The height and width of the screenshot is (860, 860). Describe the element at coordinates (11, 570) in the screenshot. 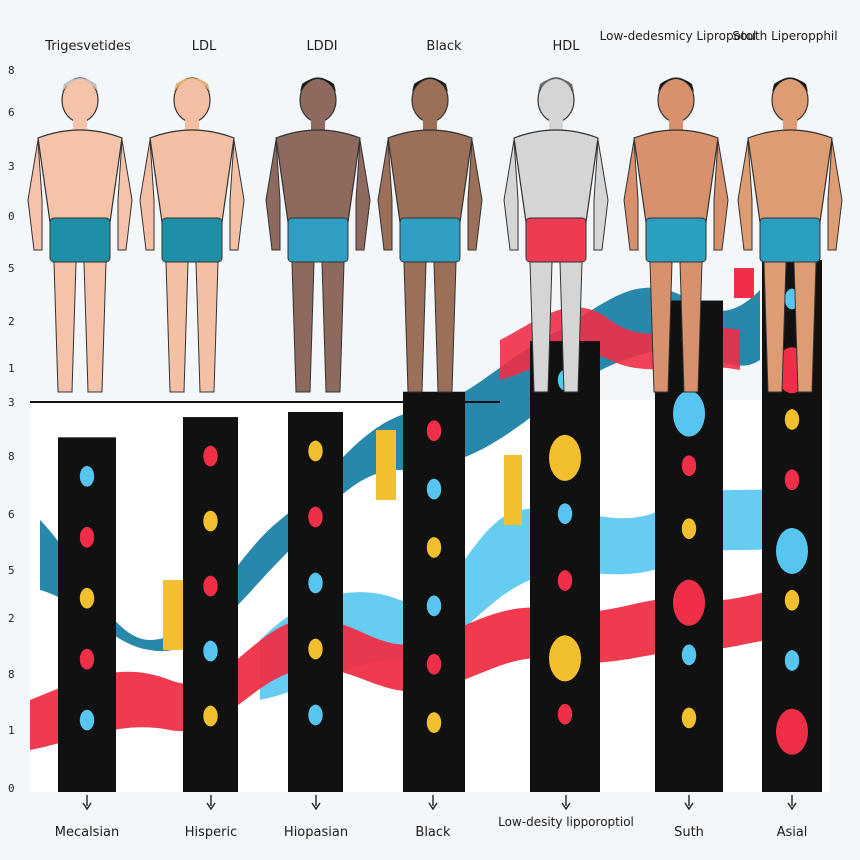

I see `lower-tick-label: 5` at that location.